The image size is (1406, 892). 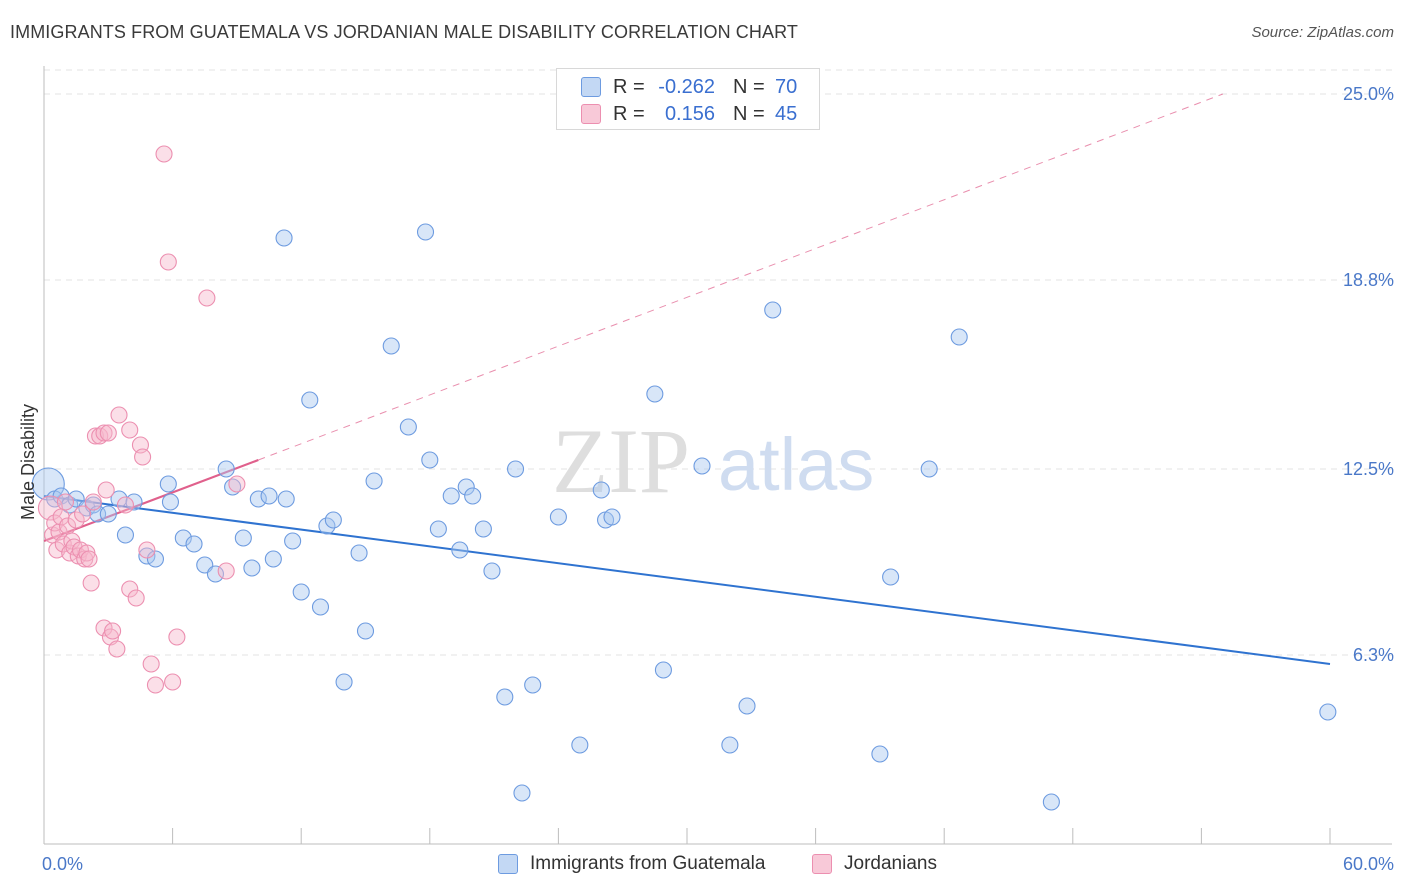 What do you see at coordinates (686, 86) in the screenshot?
I see `legend-r-value: -0.262` at bounding box center [686, 86].